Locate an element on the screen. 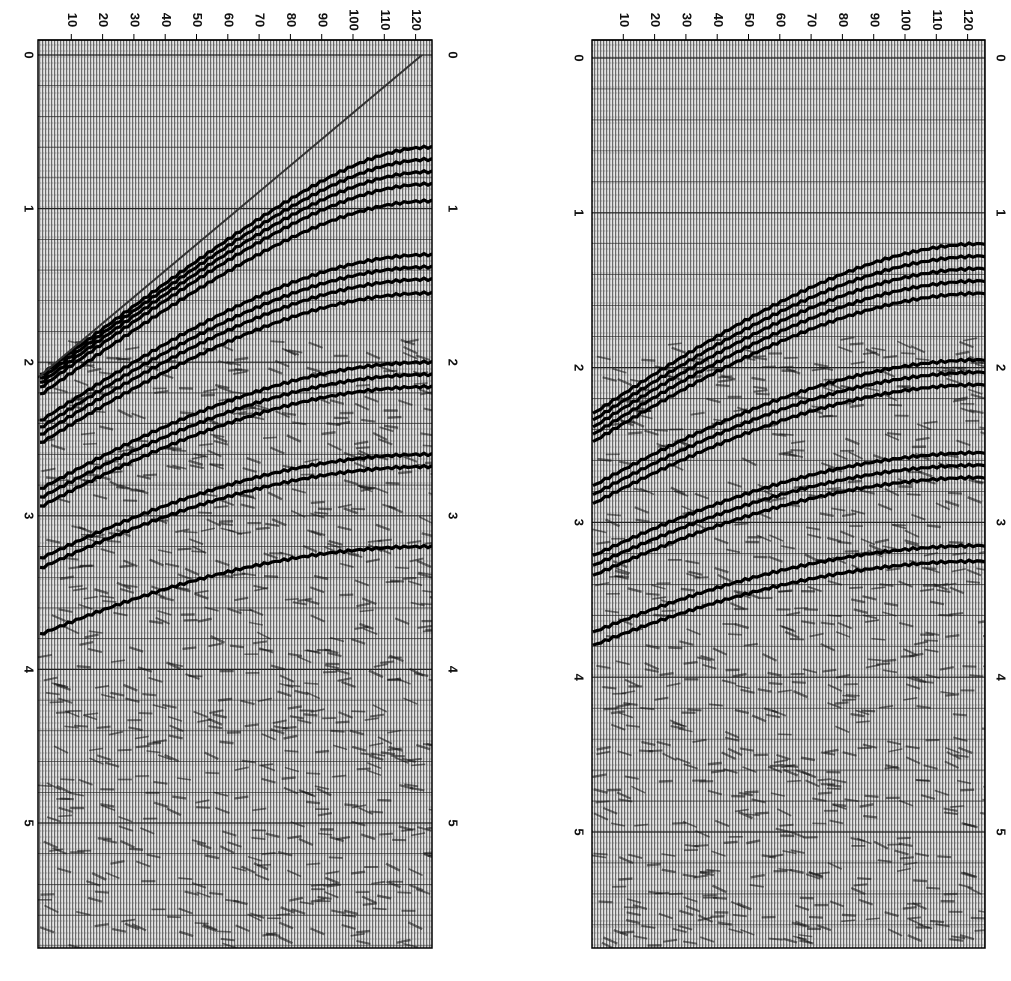 The width and height of the screenshot is (1011, 981). time-label-left: 4 is located at coordinates (29, 670).